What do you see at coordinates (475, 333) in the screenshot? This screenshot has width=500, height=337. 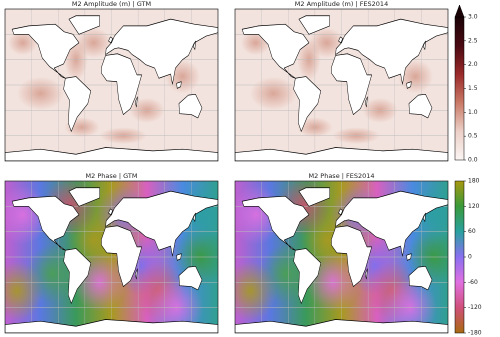 I see `colorbar-tick-label: -180` at bounding box center [475, 333].